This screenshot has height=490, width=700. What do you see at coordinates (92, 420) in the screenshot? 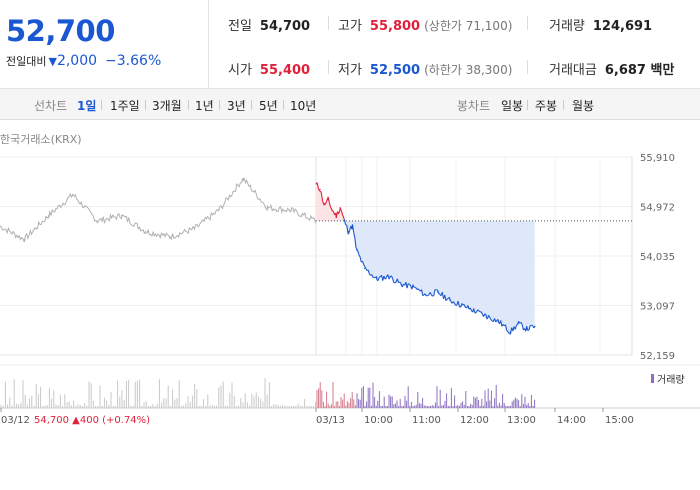
I see `prev-day-info: 54,700 ▲400 (+0.74%)` at bounding box center [92, 420].